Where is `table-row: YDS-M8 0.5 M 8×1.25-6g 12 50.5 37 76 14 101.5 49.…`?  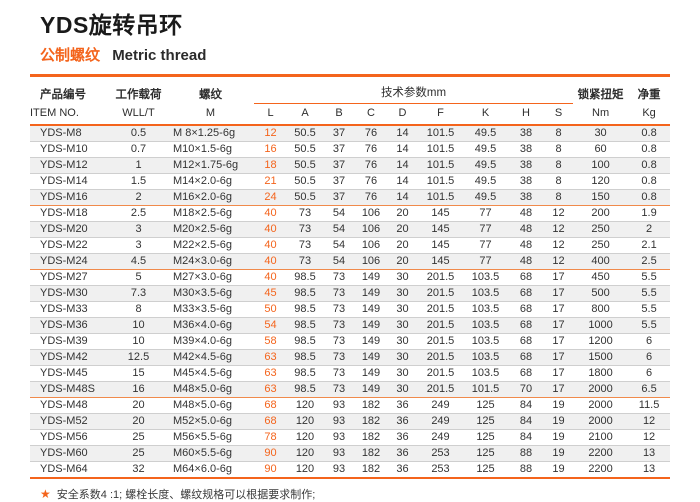 table-row: YDS-M8 0.5 M 8×1.25-6g 12 50.5 37 76 14 101.5 49.… is located at coordinates (350, 133).